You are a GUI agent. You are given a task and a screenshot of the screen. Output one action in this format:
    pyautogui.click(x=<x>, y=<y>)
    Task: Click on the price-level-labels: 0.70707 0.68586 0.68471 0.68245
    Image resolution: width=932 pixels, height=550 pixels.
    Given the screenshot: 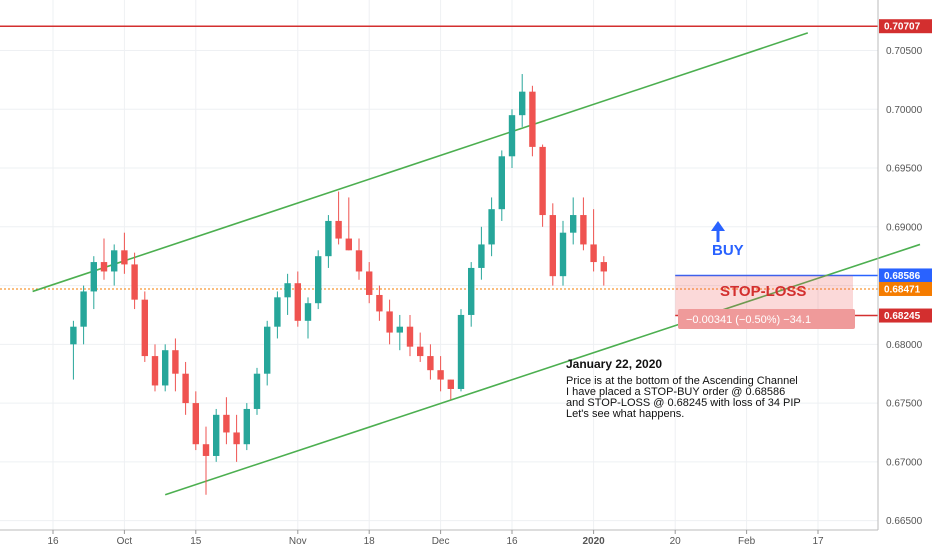 What is the action you would take?
    pyautogui.click(x=905, y=171)
    